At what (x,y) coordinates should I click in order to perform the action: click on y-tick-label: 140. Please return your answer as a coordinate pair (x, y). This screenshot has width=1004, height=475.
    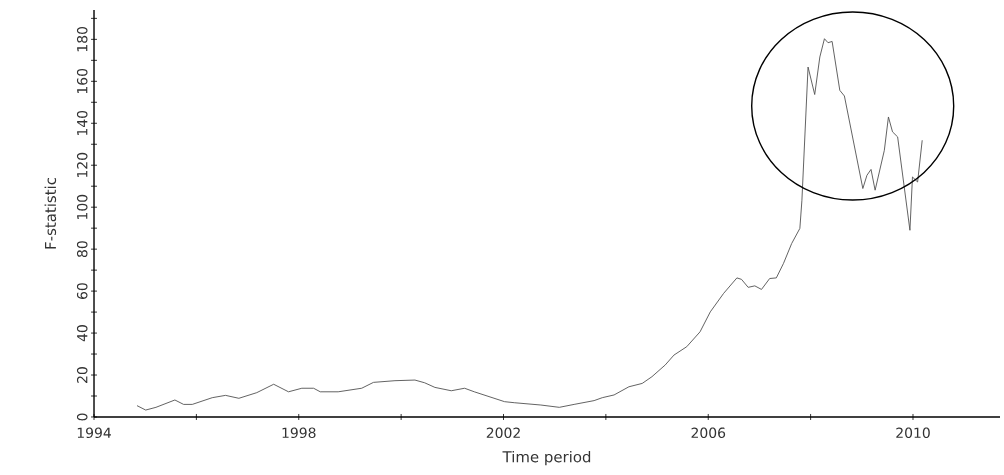
    Looking at the image, I should click on (82, 123).